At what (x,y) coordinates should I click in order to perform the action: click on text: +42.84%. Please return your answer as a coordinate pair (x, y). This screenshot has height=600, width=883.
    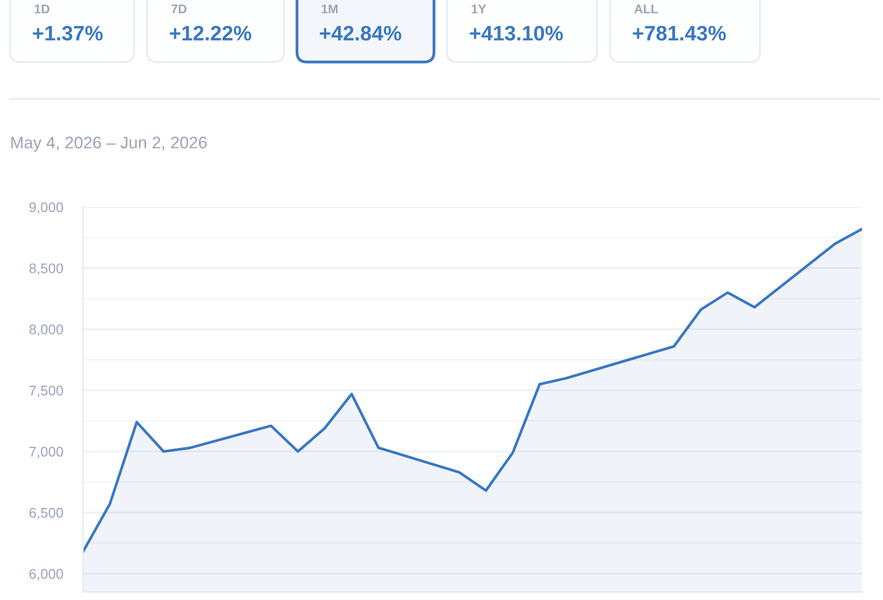
    Looking at the image, I should click on (361, 33).